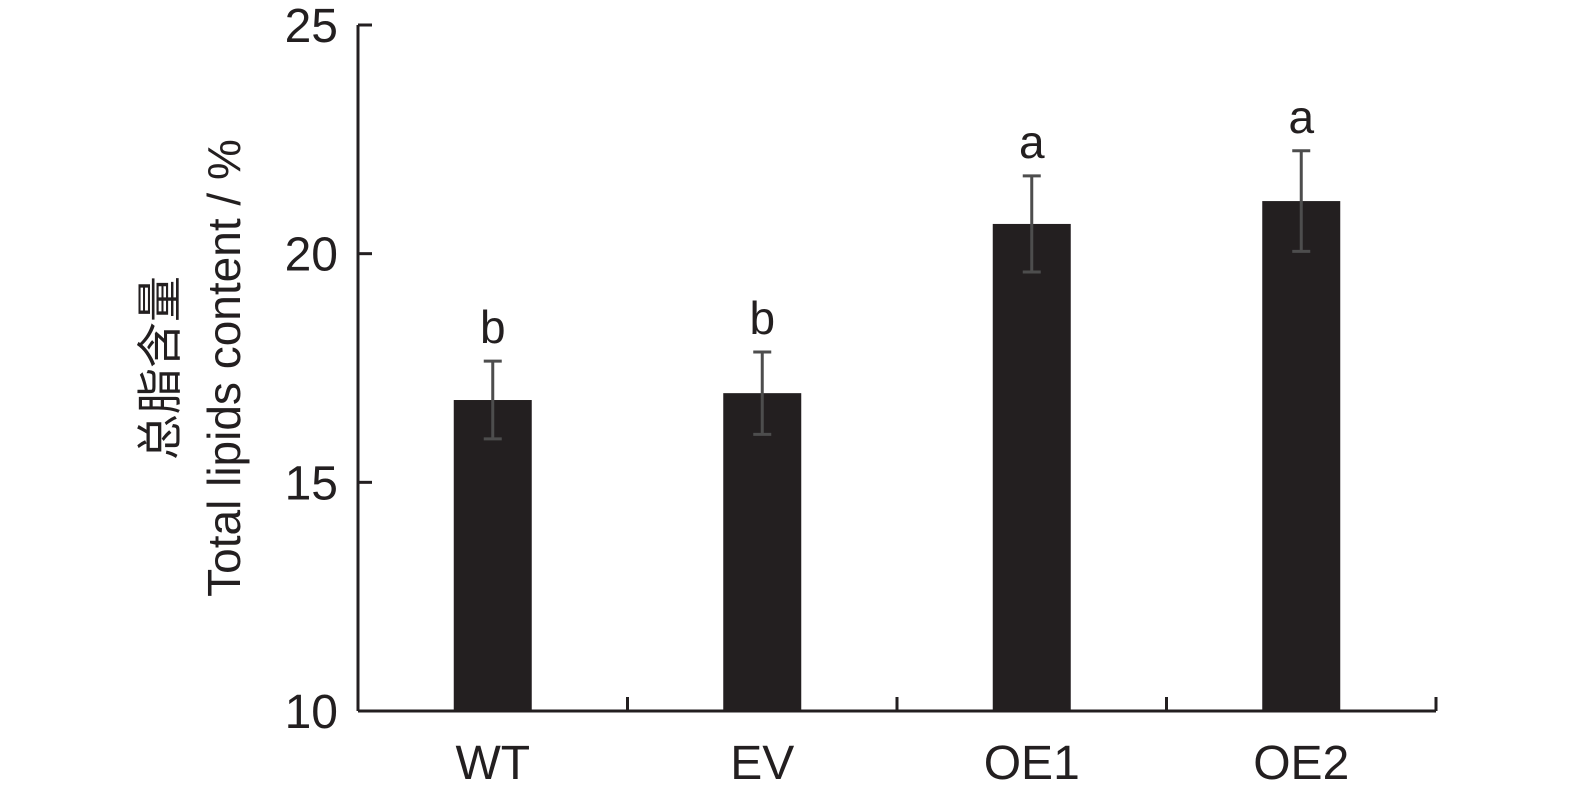 The height and width of the screenshot is (801, 1575). I want to click on x-tick-label: OE1, so click(1032, 763).